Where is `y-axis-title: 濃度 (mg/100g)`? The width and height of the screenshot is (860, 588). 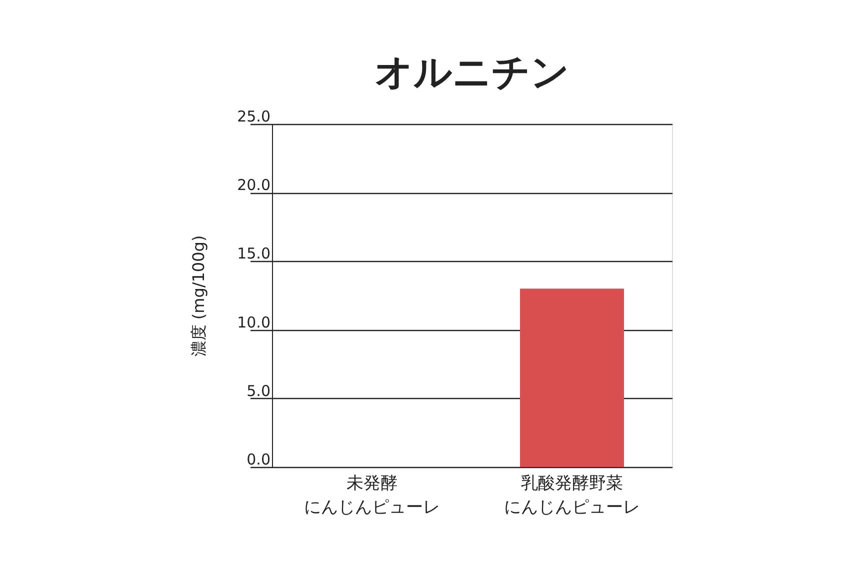
y-axis-title: 濃度 (mg/100g) is located at coordinates (198, 296).